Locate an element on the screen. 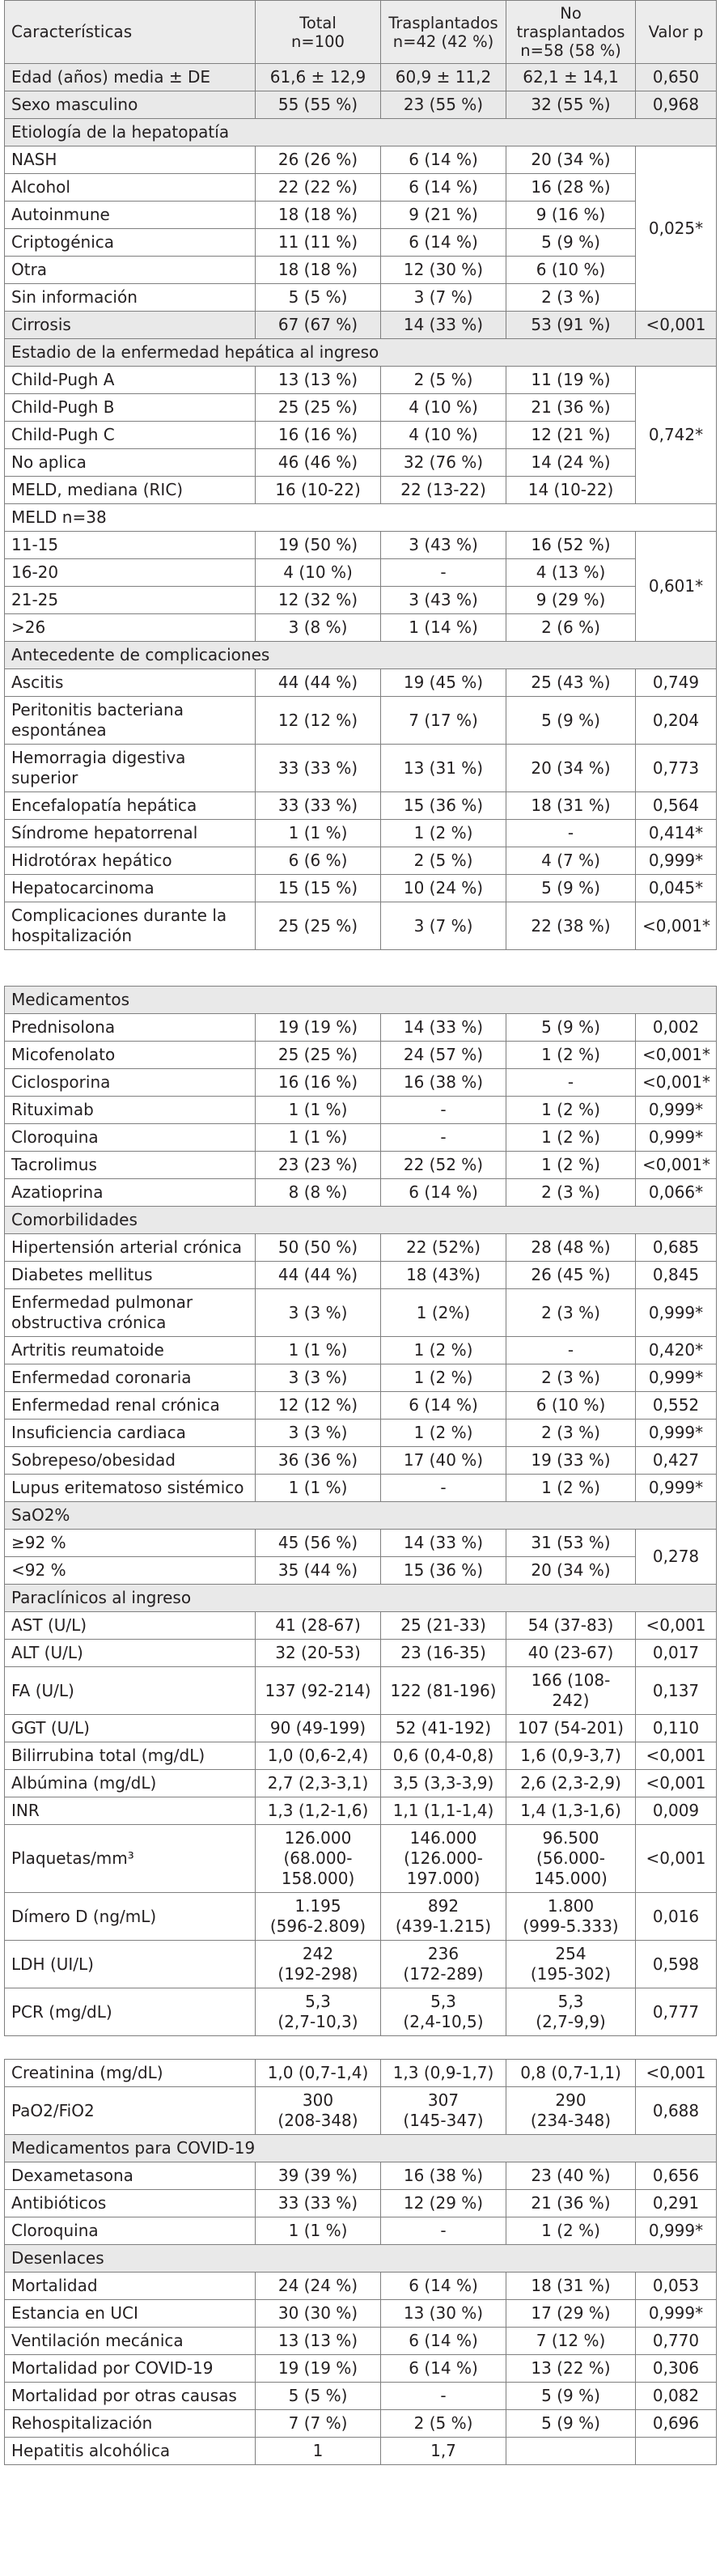 The image size is (720, 2576). transplanted-value: 3,5 (3,3-3,9) is located at coordinates (443, 1783).